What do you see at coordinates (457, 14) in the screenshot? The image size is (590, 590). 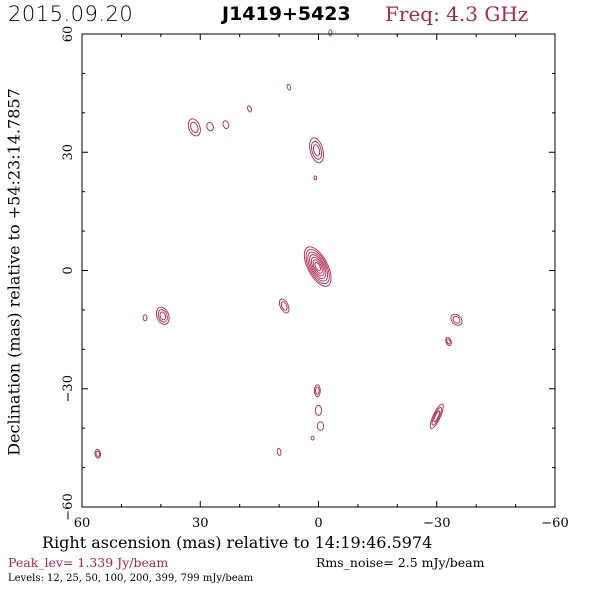 I see `frequency-label: Freq: 4.3 GHz` at bounding box center [457, 14].